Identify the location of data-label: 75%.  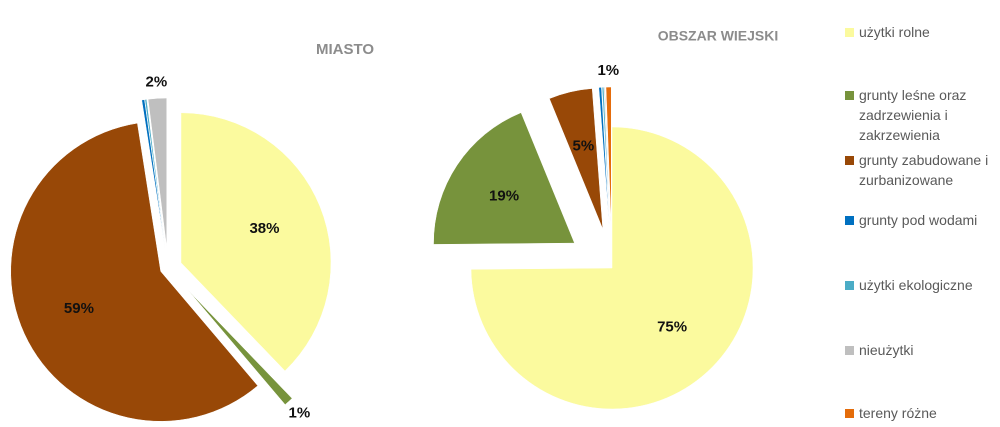
(672, 327).